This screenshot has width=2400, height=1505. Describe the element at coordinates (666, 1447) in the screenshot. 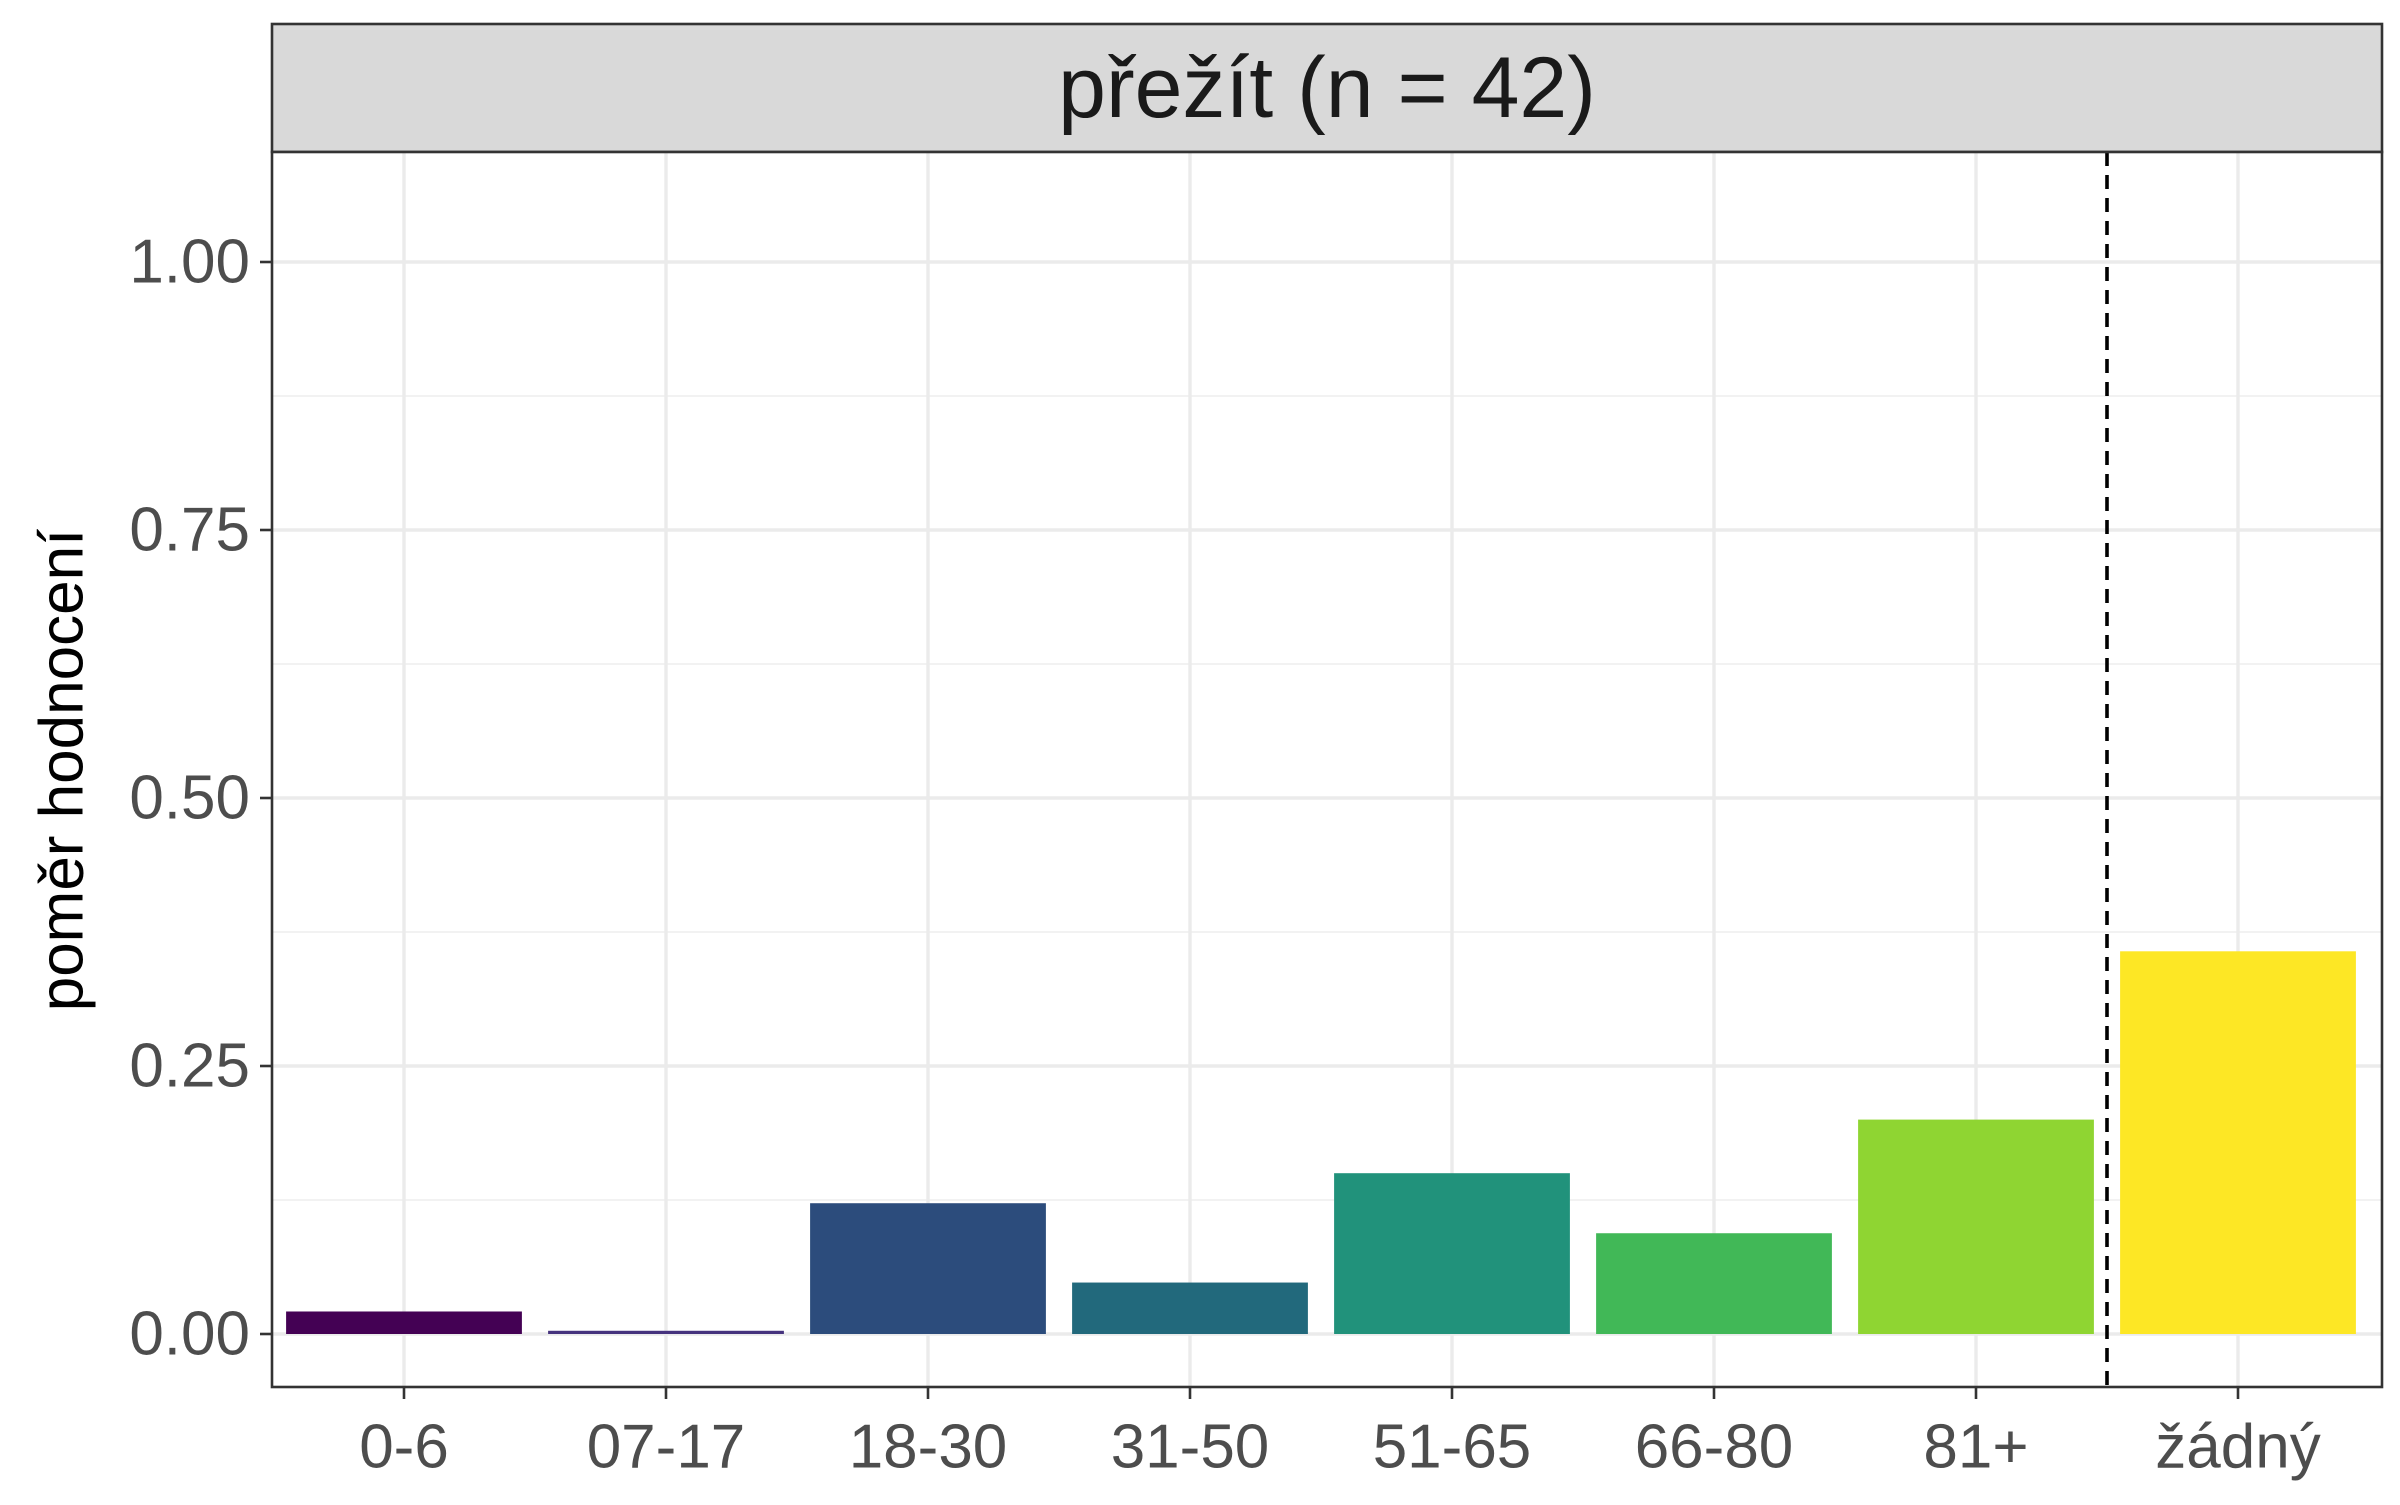

I see `x-tick-label: 07-17` at that location.